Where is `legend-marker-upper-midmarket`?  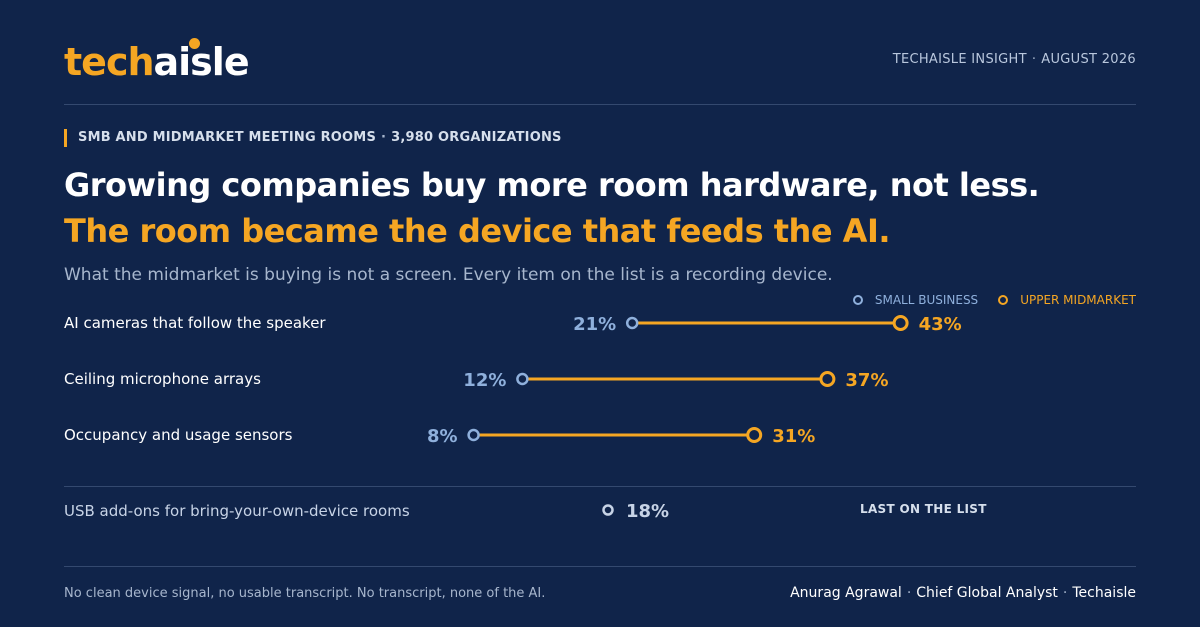
legend-marker-upper-midmarket is located at coordinates (1003, 300).